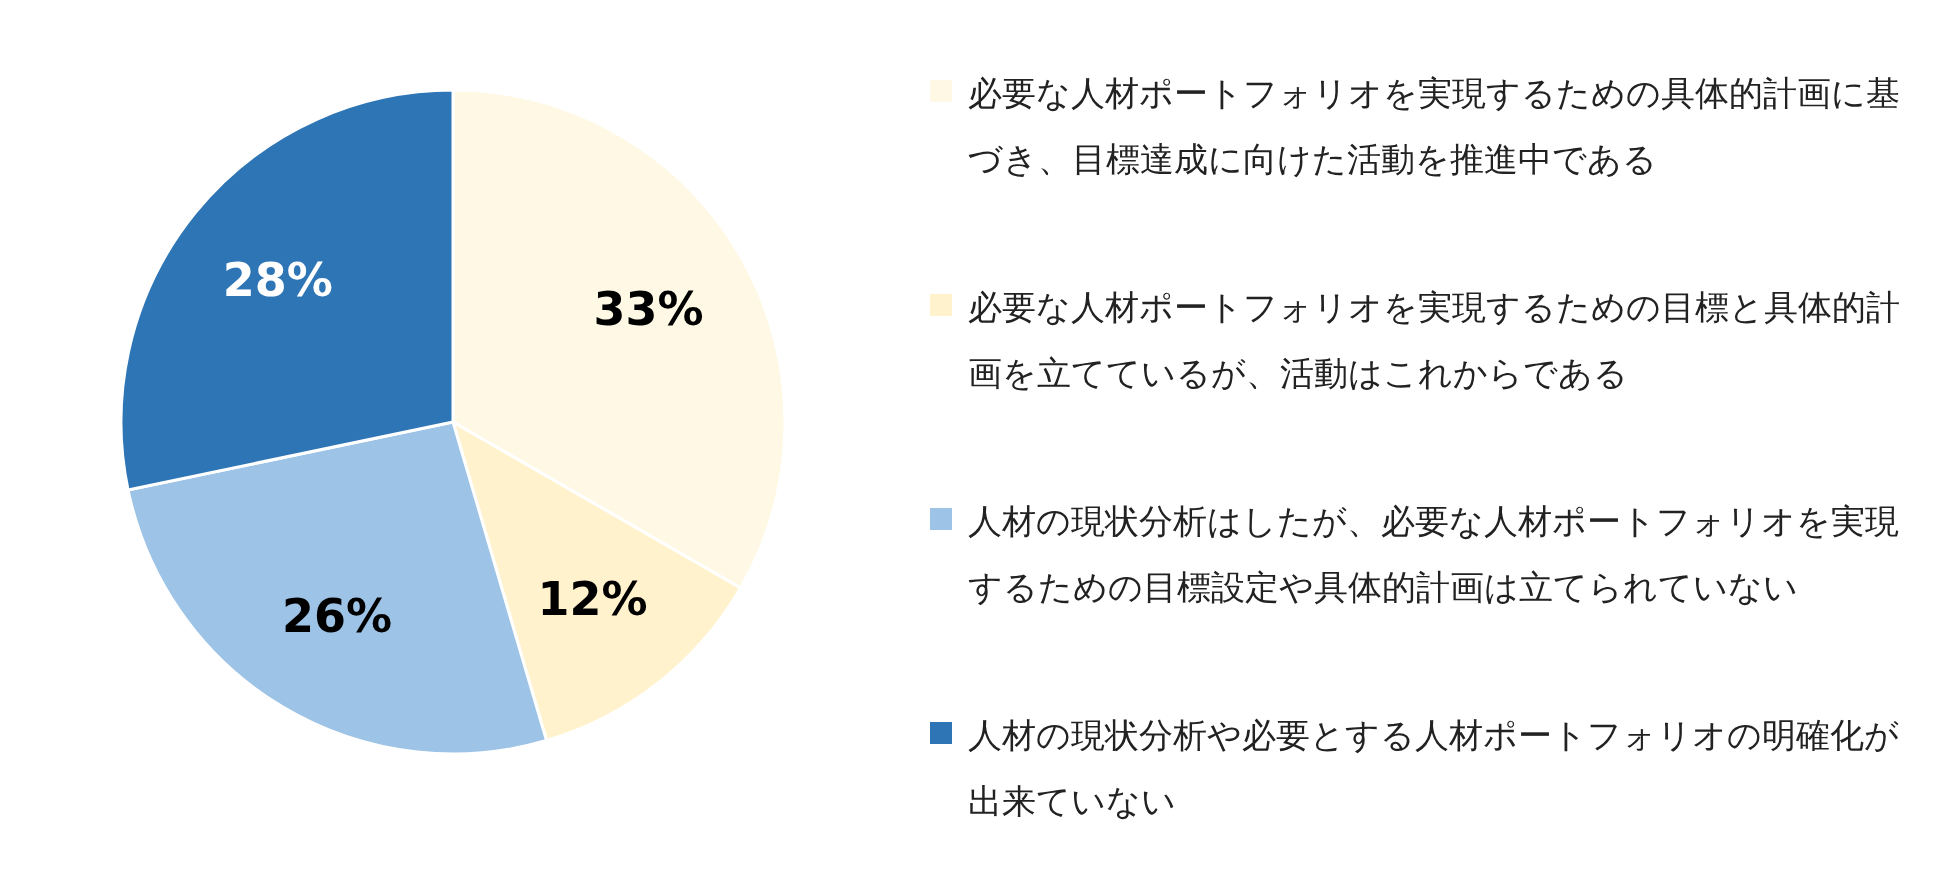  I want to click on legend-label: 必要な人材ポートフォリオを実現するための具体的計画に基づき、目標達成に向けた活動を推進中である, so click(1434, 126).